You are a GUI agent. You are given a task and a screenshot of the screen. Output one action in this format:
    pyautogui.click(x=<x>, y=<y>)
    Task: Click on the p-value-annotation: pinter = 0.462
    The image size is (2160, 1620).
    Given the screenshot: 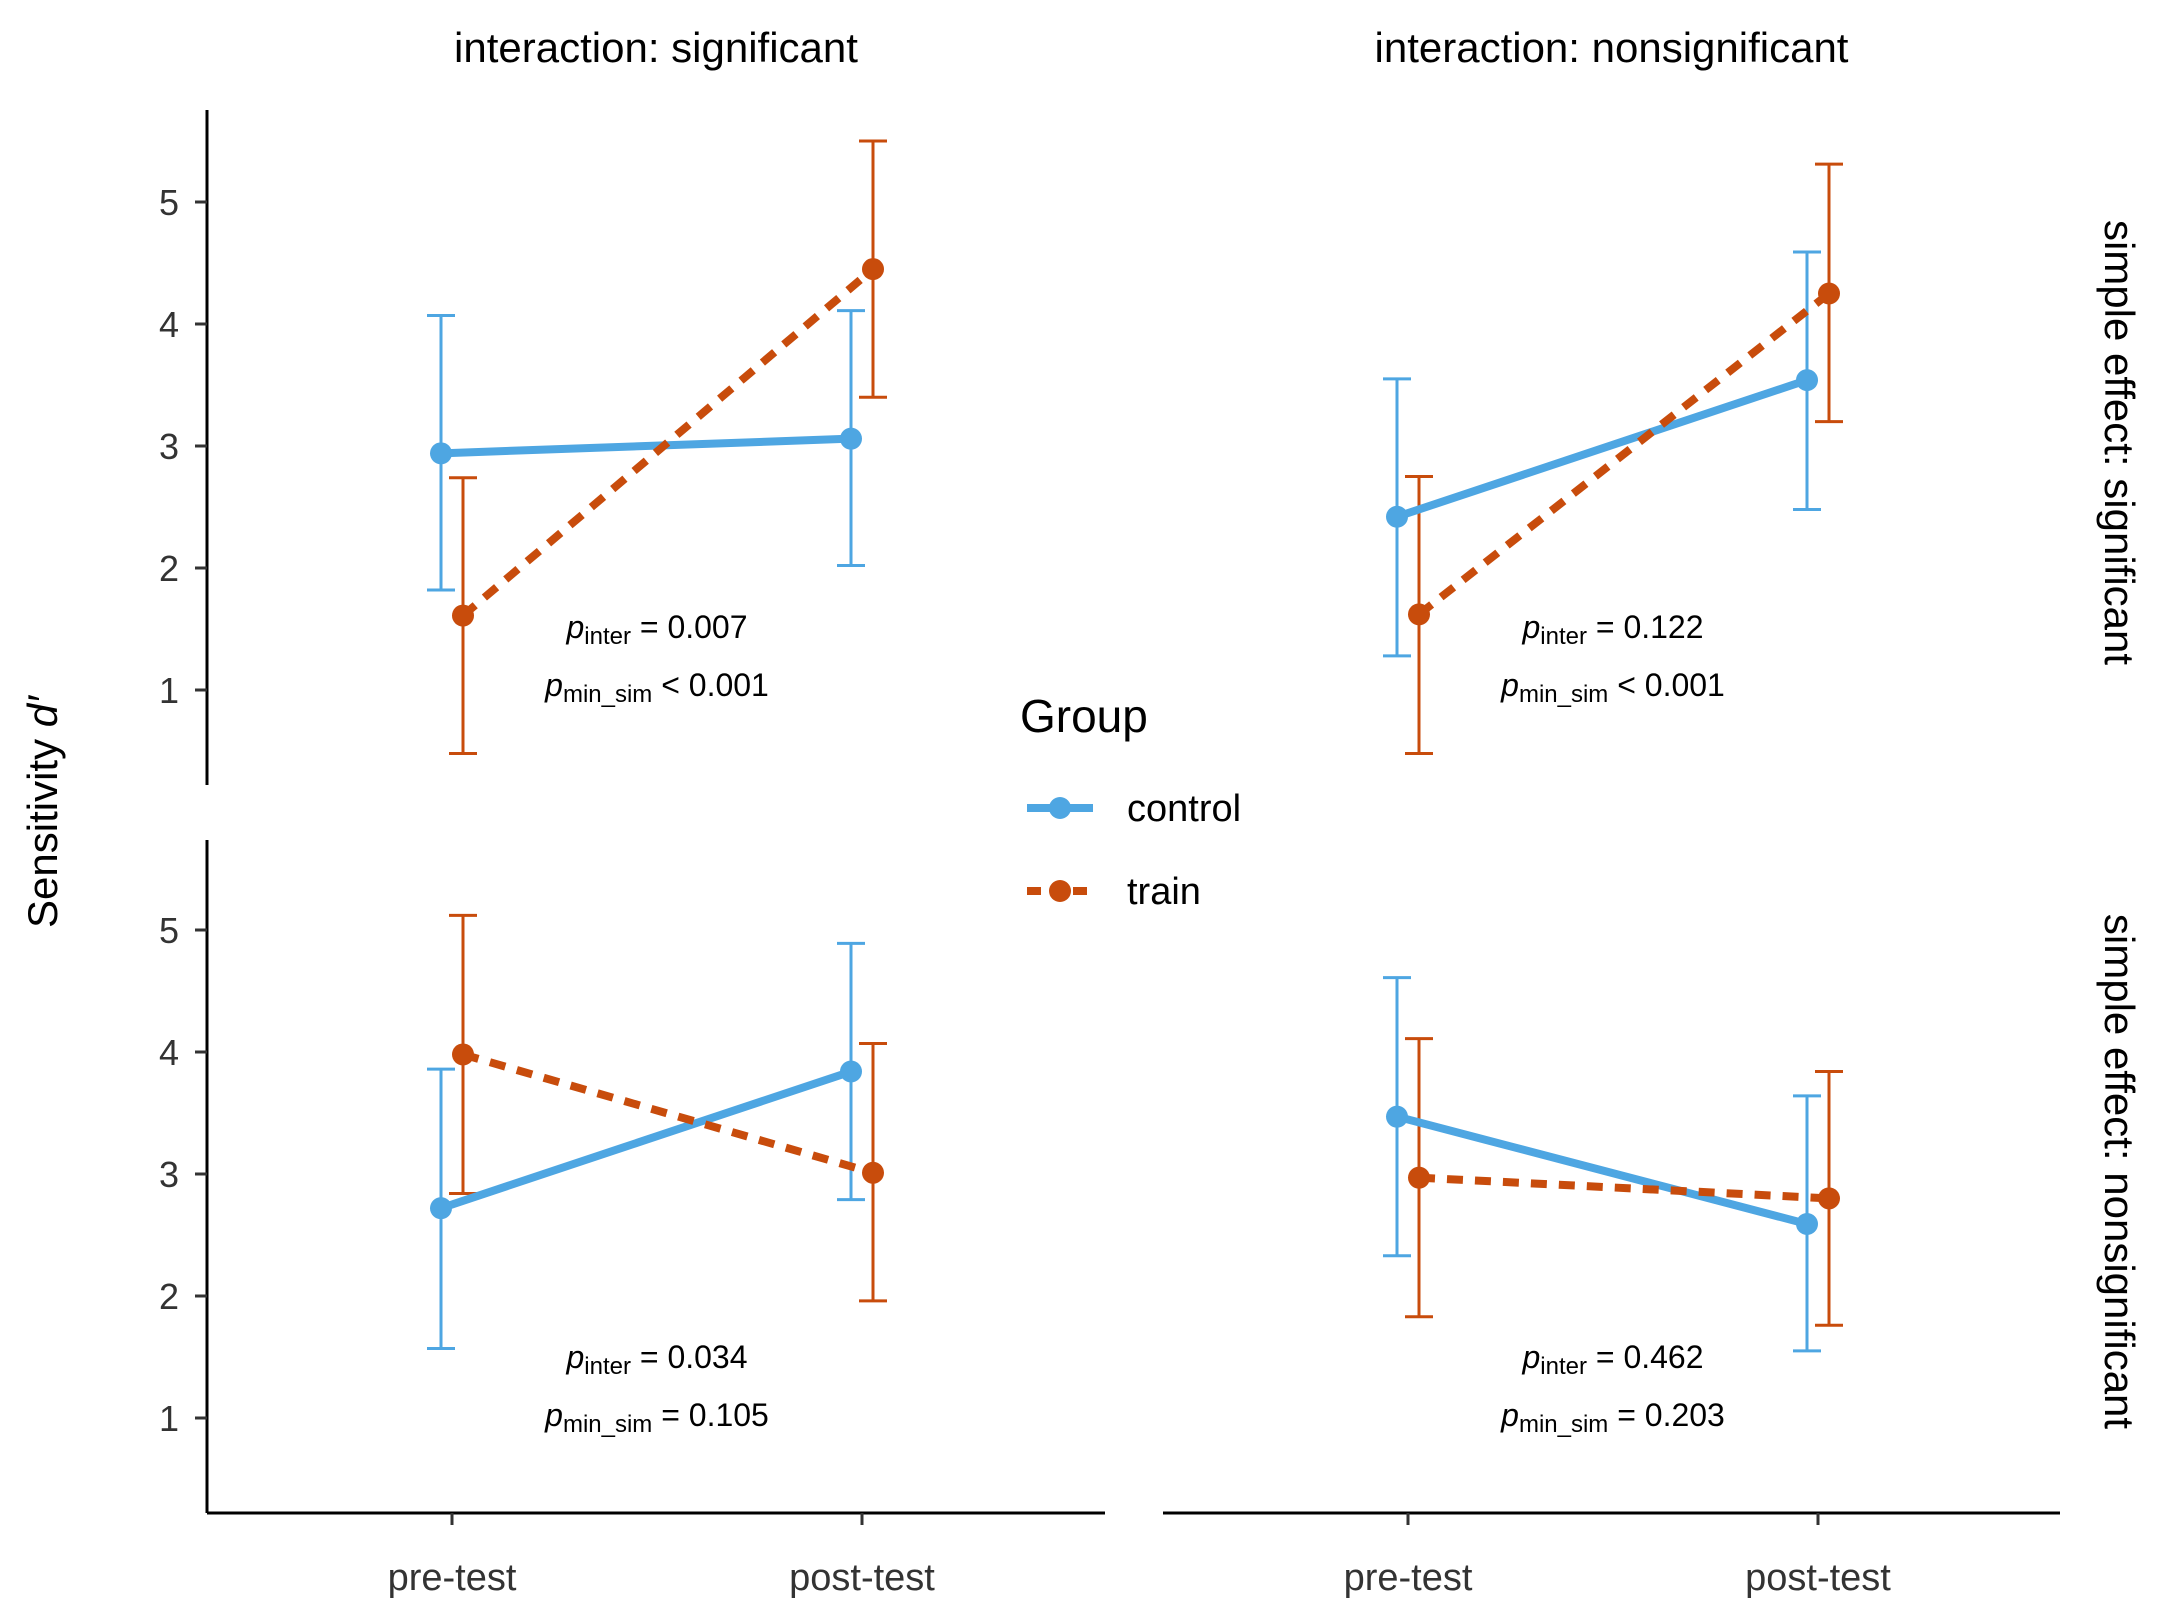 What is the action you would take?
    pyautogui.click(x=1612, y=1359)
    